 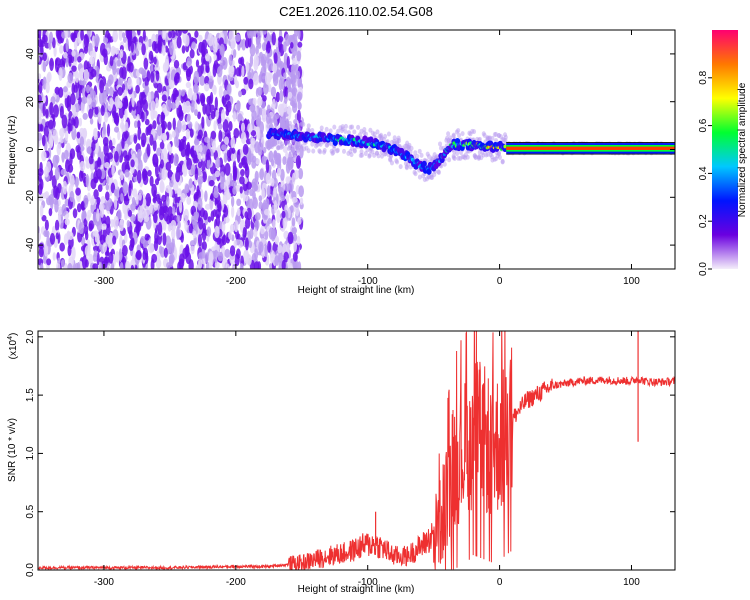 I want to click on colorbar-gradient, so click(x=725, y=149).